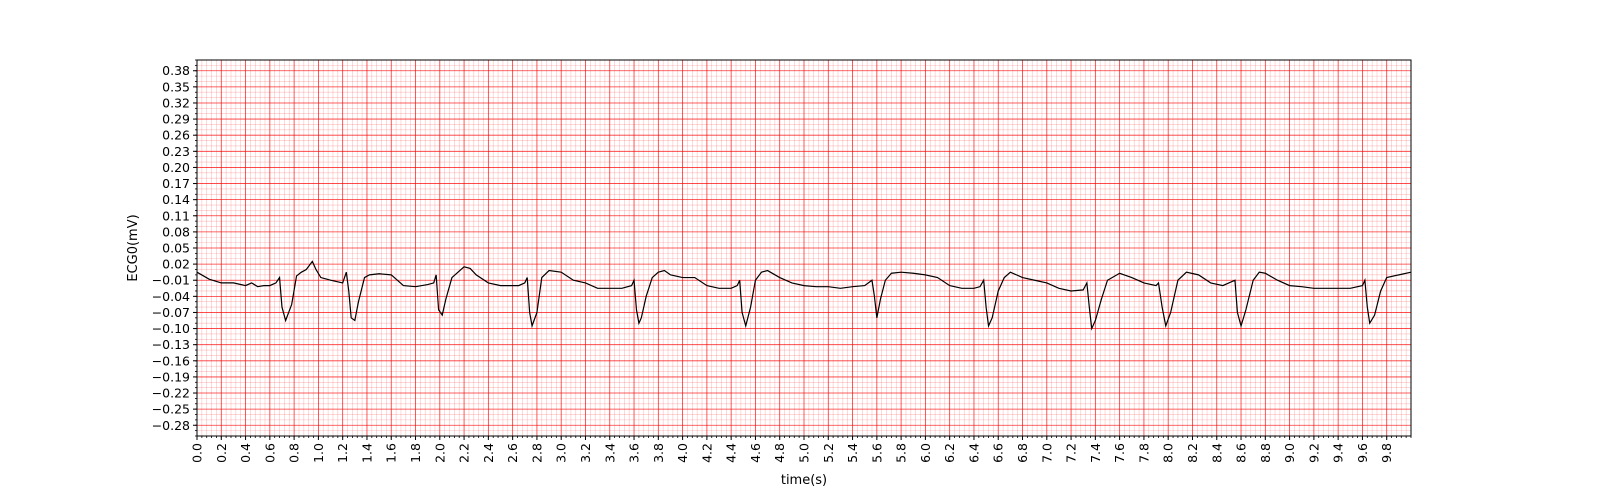 This screenshot has height=500, width=1600. What do you see at coordinates (925, 453) in the screenshot?
I see `x-tick-label: 6.0` at bounding box center [925, 453].